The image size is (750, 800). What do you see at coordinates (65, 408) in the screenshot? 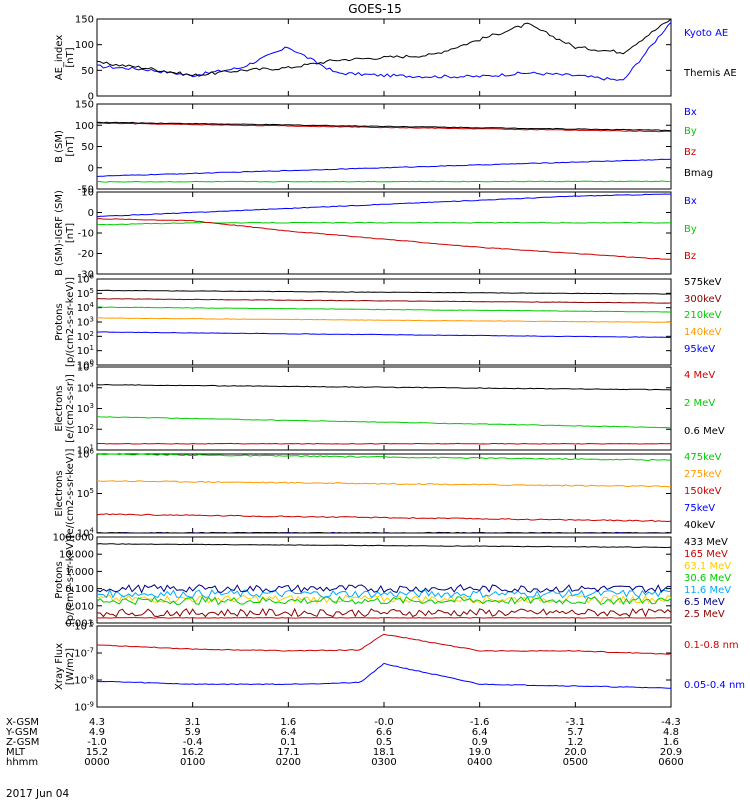
I see `y-axis-label: Electrons[e/(cm2-s-sr)]` at bounding box center [65, 408].